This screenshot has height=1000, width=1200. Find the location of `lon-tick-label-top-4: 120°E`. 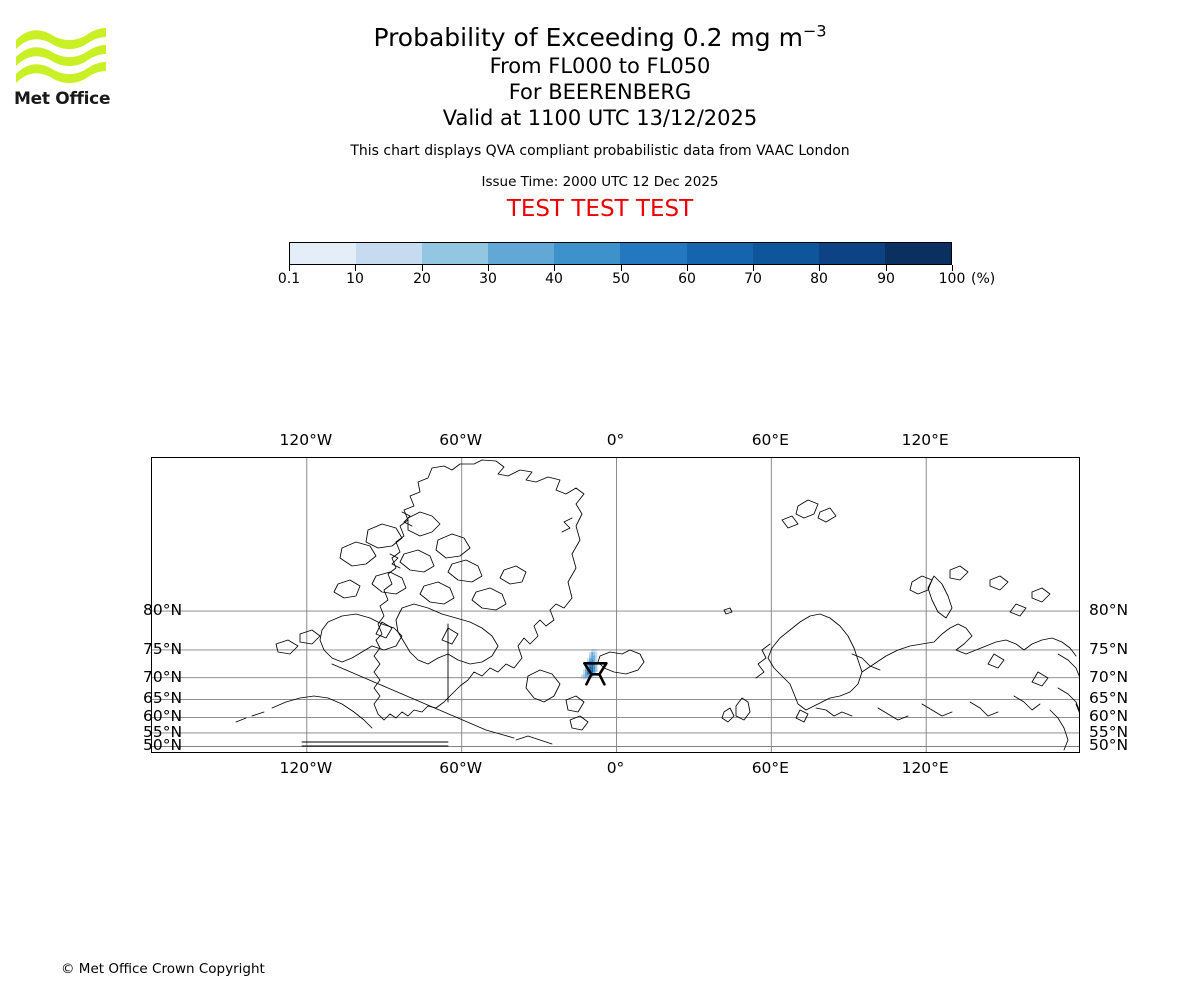

lon-tick-label-top-4: 120°E is located at coordinates (925, 440).